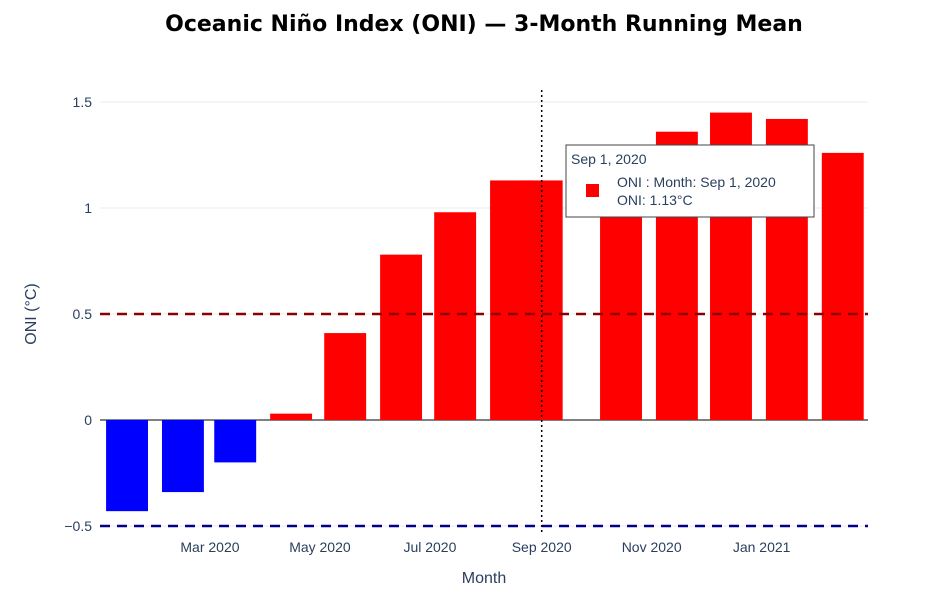 This screenshot has width=927, height=600. What do you see at coordinates (652, 547) in the screenshot?
I see `x-tick-label: Nov 2020` at bounding box center [652, 547].